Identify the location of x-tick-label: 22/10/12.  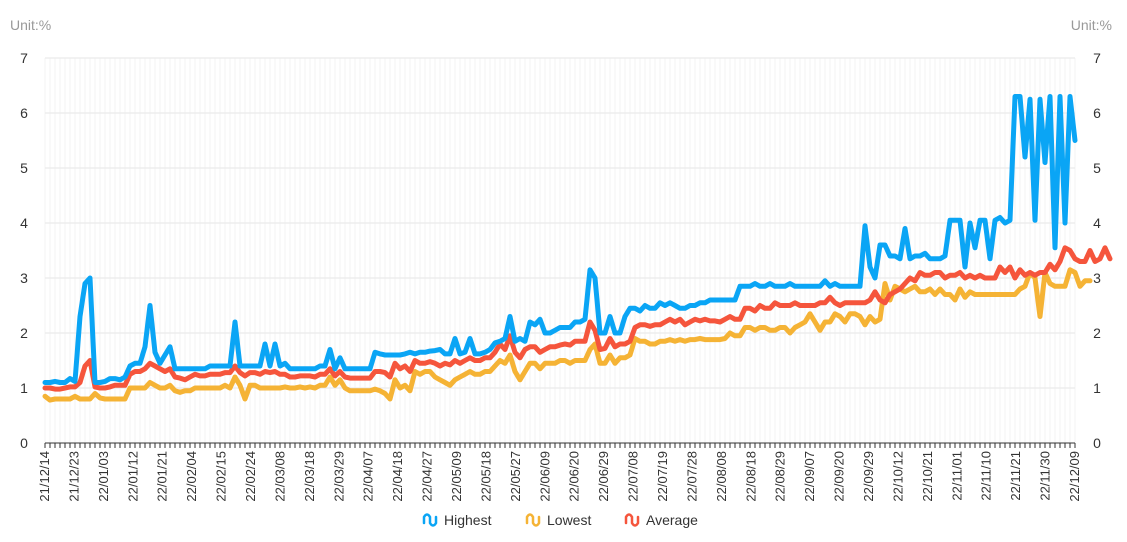
(897, 476).